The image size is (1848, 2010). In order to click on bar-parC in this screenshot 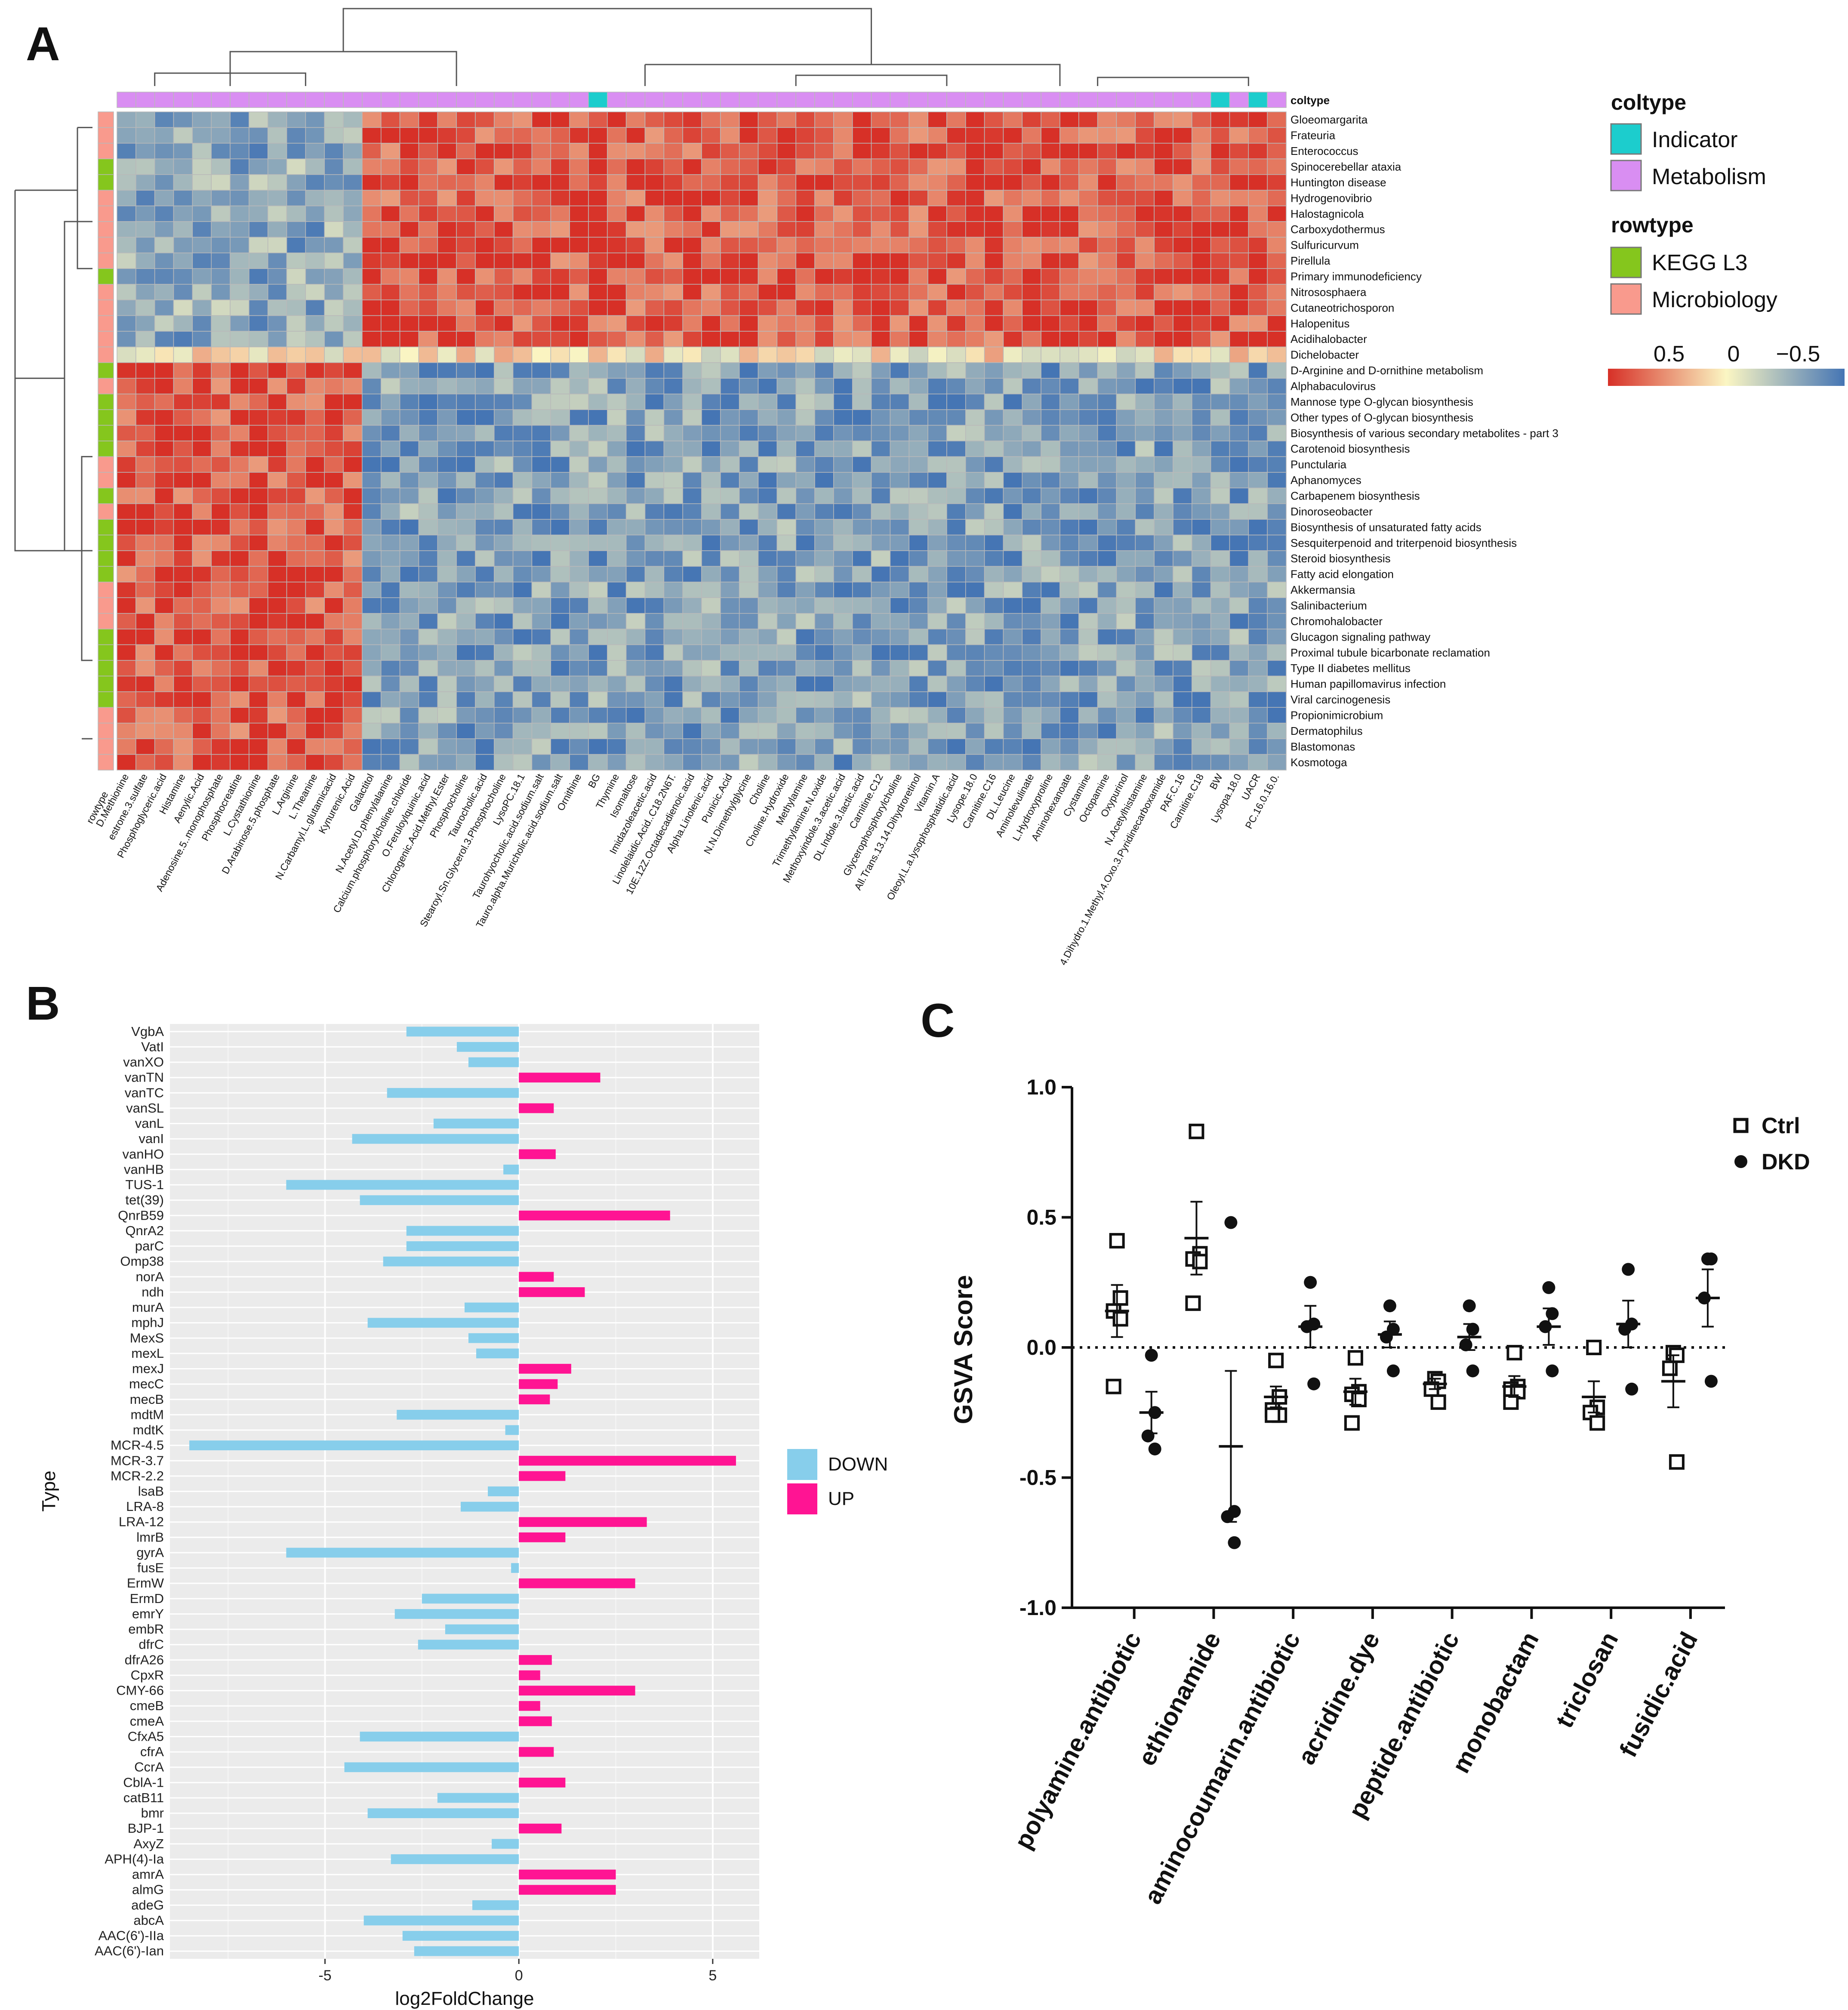, I will do `click(462, 1246)`.